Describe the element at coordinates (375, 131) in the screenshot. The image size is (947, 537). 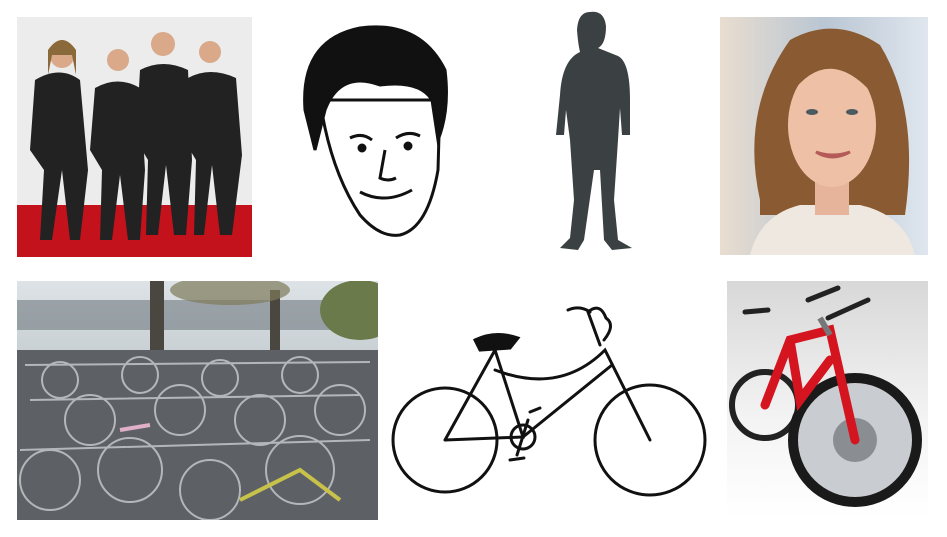
I see `cartoon-face` at that location.